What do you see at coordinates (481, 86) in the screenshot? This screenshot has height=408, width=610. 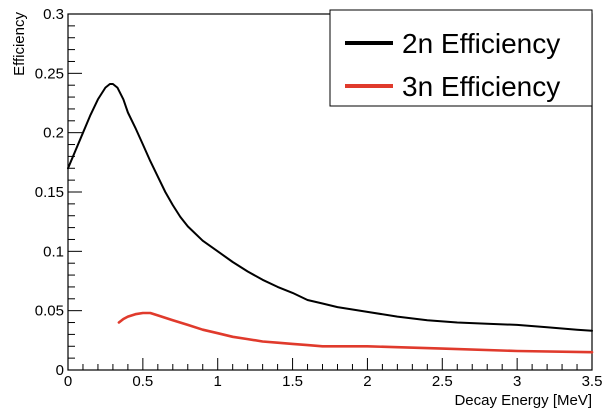 I see `legend-label-3n: 3n Efficiency` at bounding box center [481, 86].